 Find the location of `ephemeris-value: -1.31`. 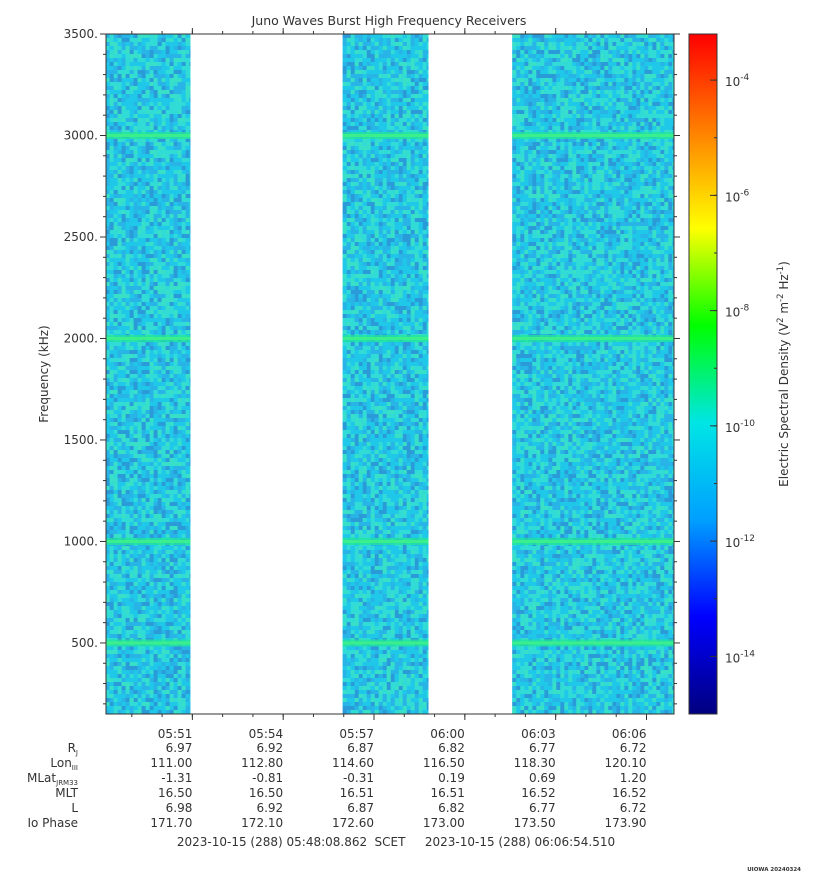

ephemeris-value: -1.31 is located at coordinates (176, 778).